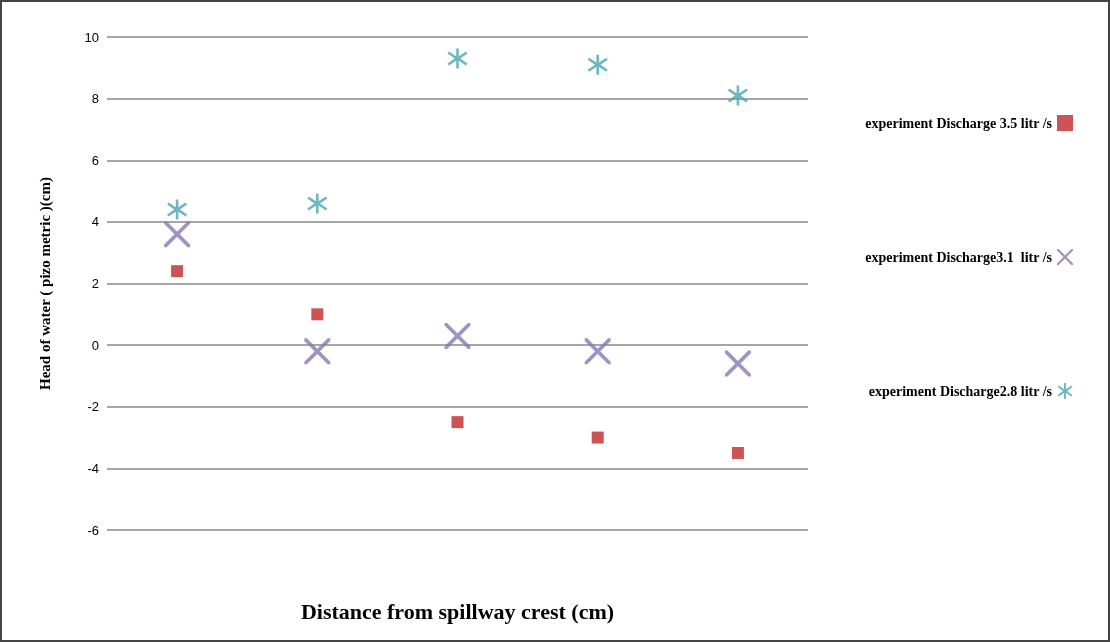 This screenshot has height=642, width=1110. What do you see at coordinates (93, 530) in the screenshot?
I see `y-tick-label: -6` at bounding box center [93, 530].